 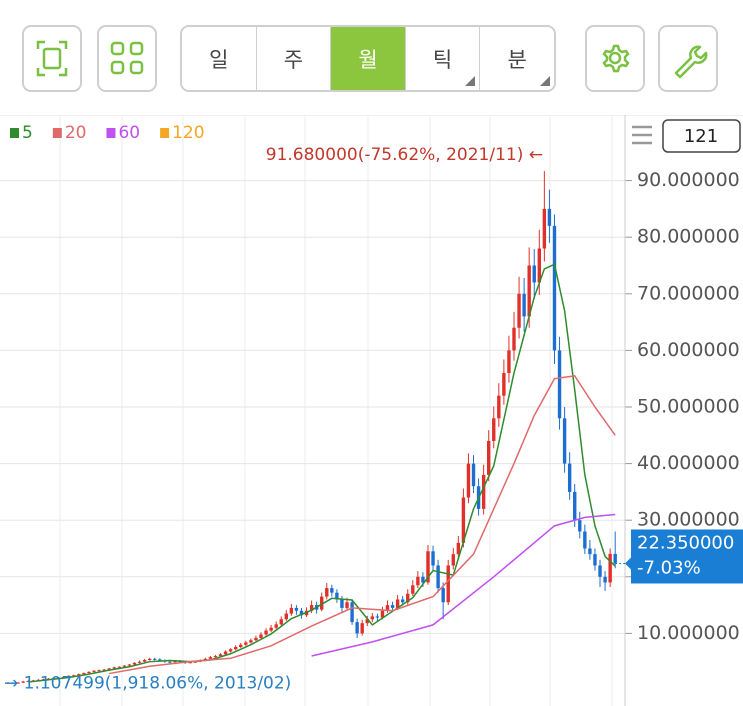 I want to click on layout-button, so click(x=127, y=58).